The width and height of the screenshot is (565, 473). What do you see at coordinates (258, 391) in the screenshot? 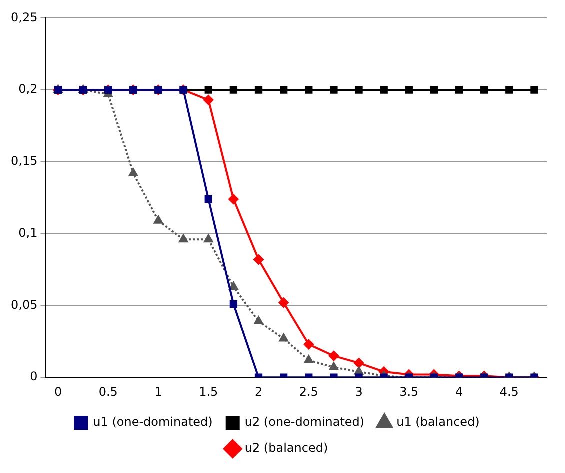
I see `x-tick-label: 2` at bounding box center [258, 391].